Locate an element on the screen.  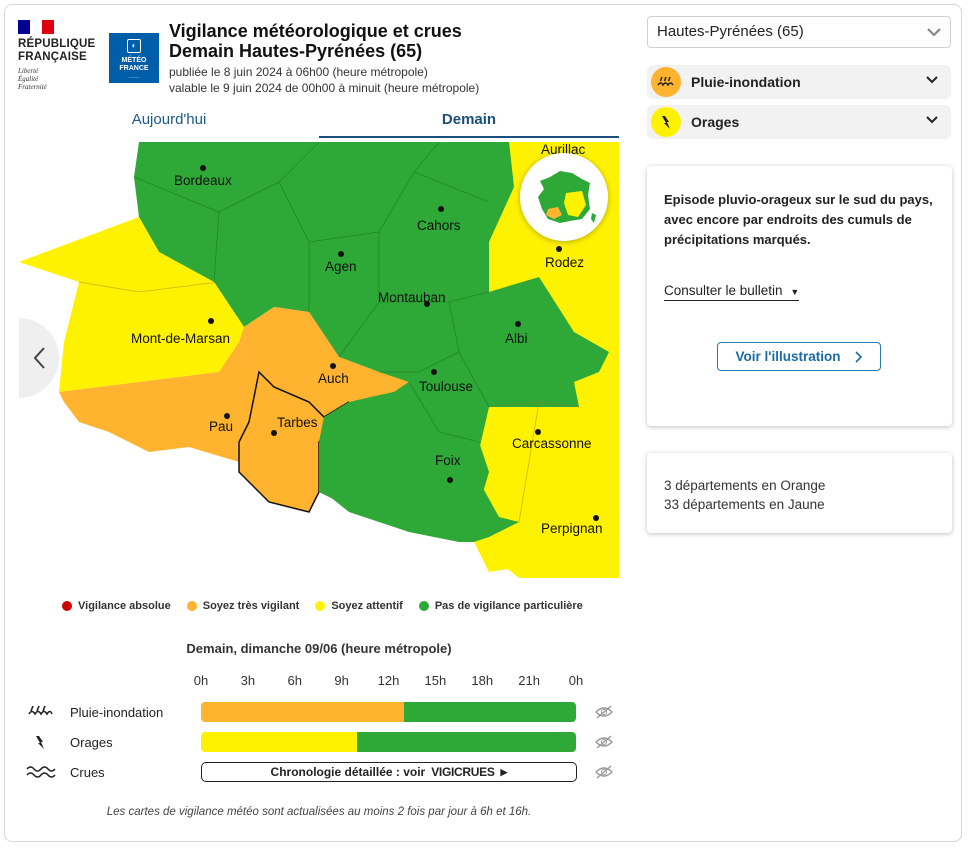
city-label-bordeaux: Bordeaux is located at coordinates (203, 180).